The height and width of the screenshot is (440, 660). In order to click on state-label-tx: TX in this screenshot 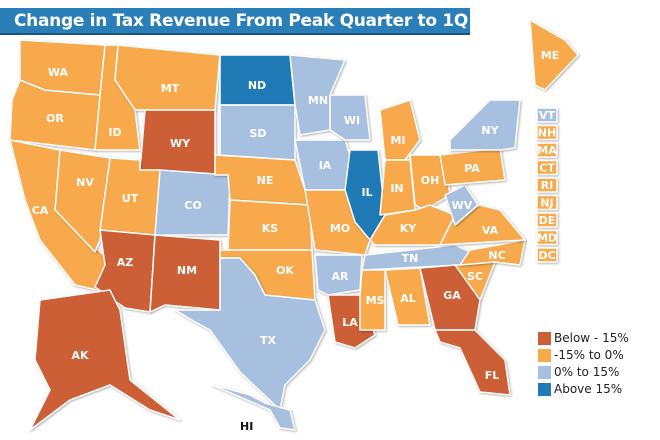, I will do `click(268, 340)`.